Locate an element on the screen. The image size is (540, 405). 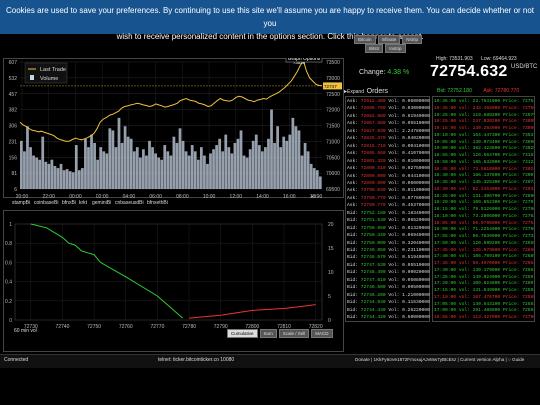
trade-cell: 18:00:00 is located at coordinates (445, 230).